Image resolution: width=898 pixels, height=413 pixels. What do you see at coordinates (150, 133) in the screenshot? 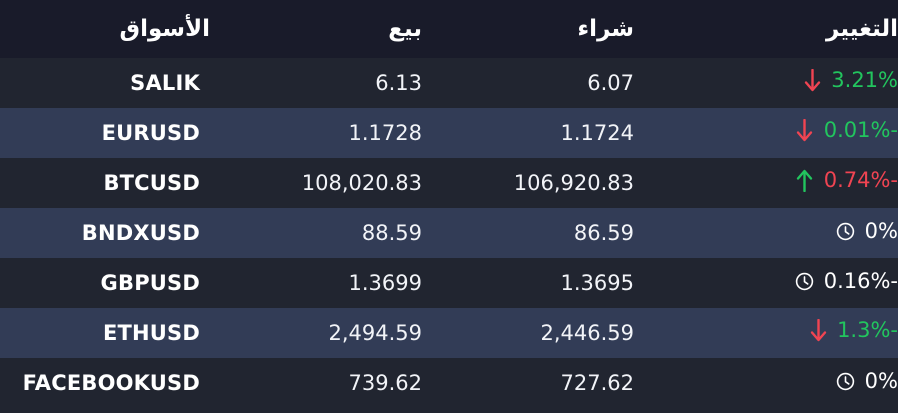
I see `cell-market: EURUSD` at bounding box center [150, 133].